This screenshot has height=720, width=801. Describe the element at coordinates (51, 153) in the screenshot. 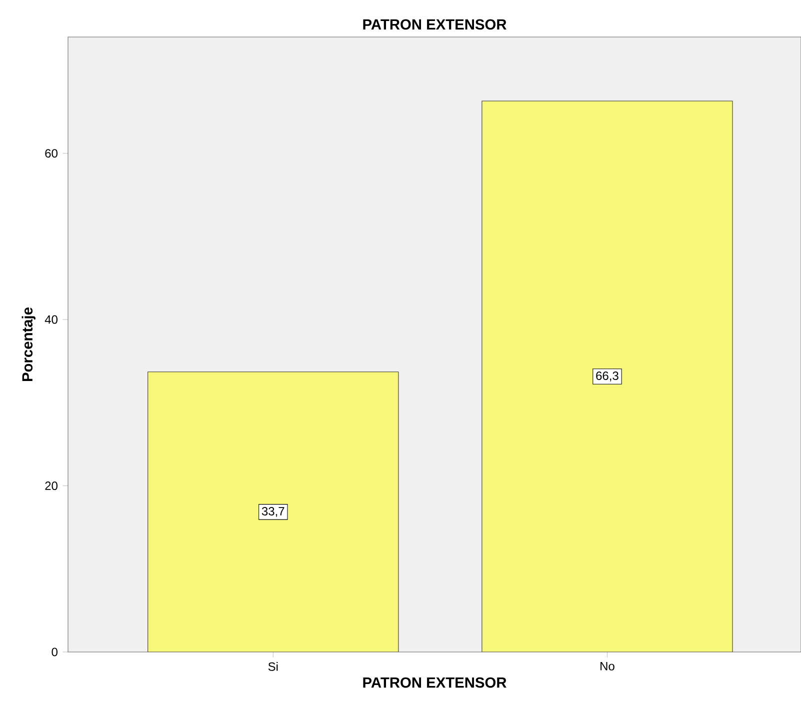

I see `y-tick-label: 60` at that location.